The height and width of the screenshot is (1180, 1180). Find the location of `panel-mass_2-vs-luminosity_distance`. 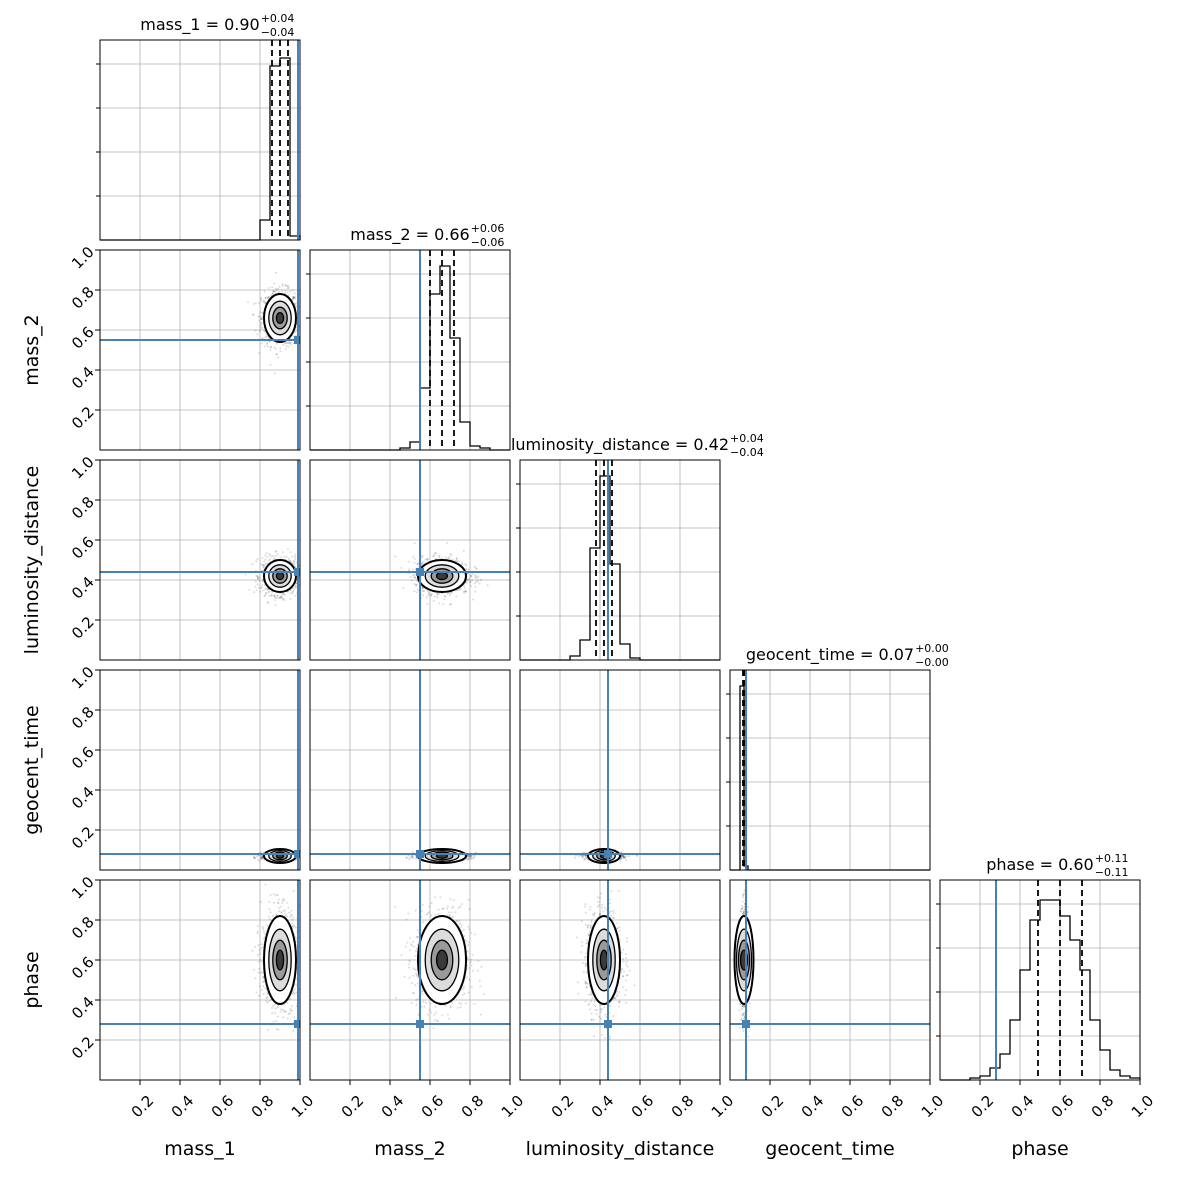

panel-mass_2-vs-luminosity_distance is located at coordinates (410, 560).